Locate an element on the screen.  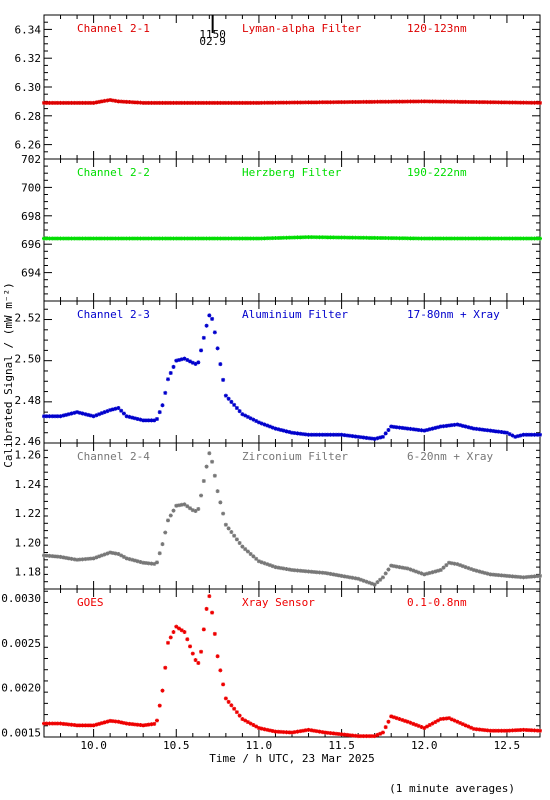
y-tick-label: 694 is located at coordinates (31, 273).